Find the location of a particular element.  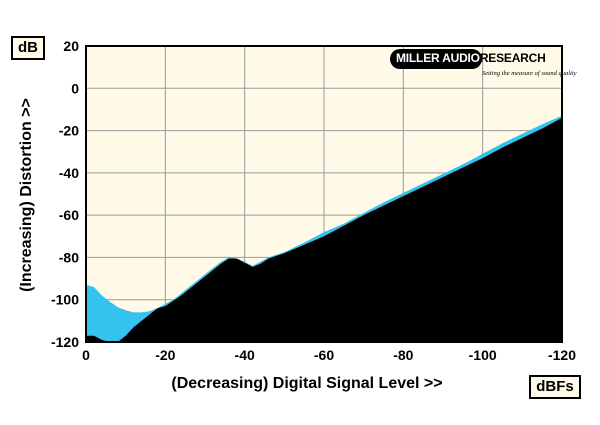

x-tick-label: -80 is located at coordinates (403, 355).